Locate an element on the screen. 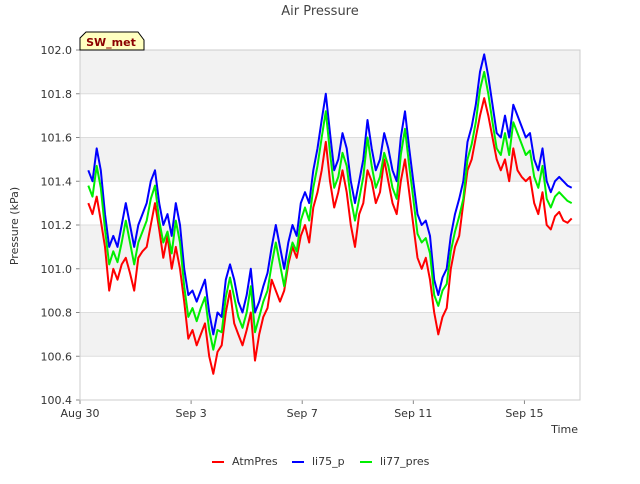  y-tick-label: 101.2 is located at coordinates (57, 225).